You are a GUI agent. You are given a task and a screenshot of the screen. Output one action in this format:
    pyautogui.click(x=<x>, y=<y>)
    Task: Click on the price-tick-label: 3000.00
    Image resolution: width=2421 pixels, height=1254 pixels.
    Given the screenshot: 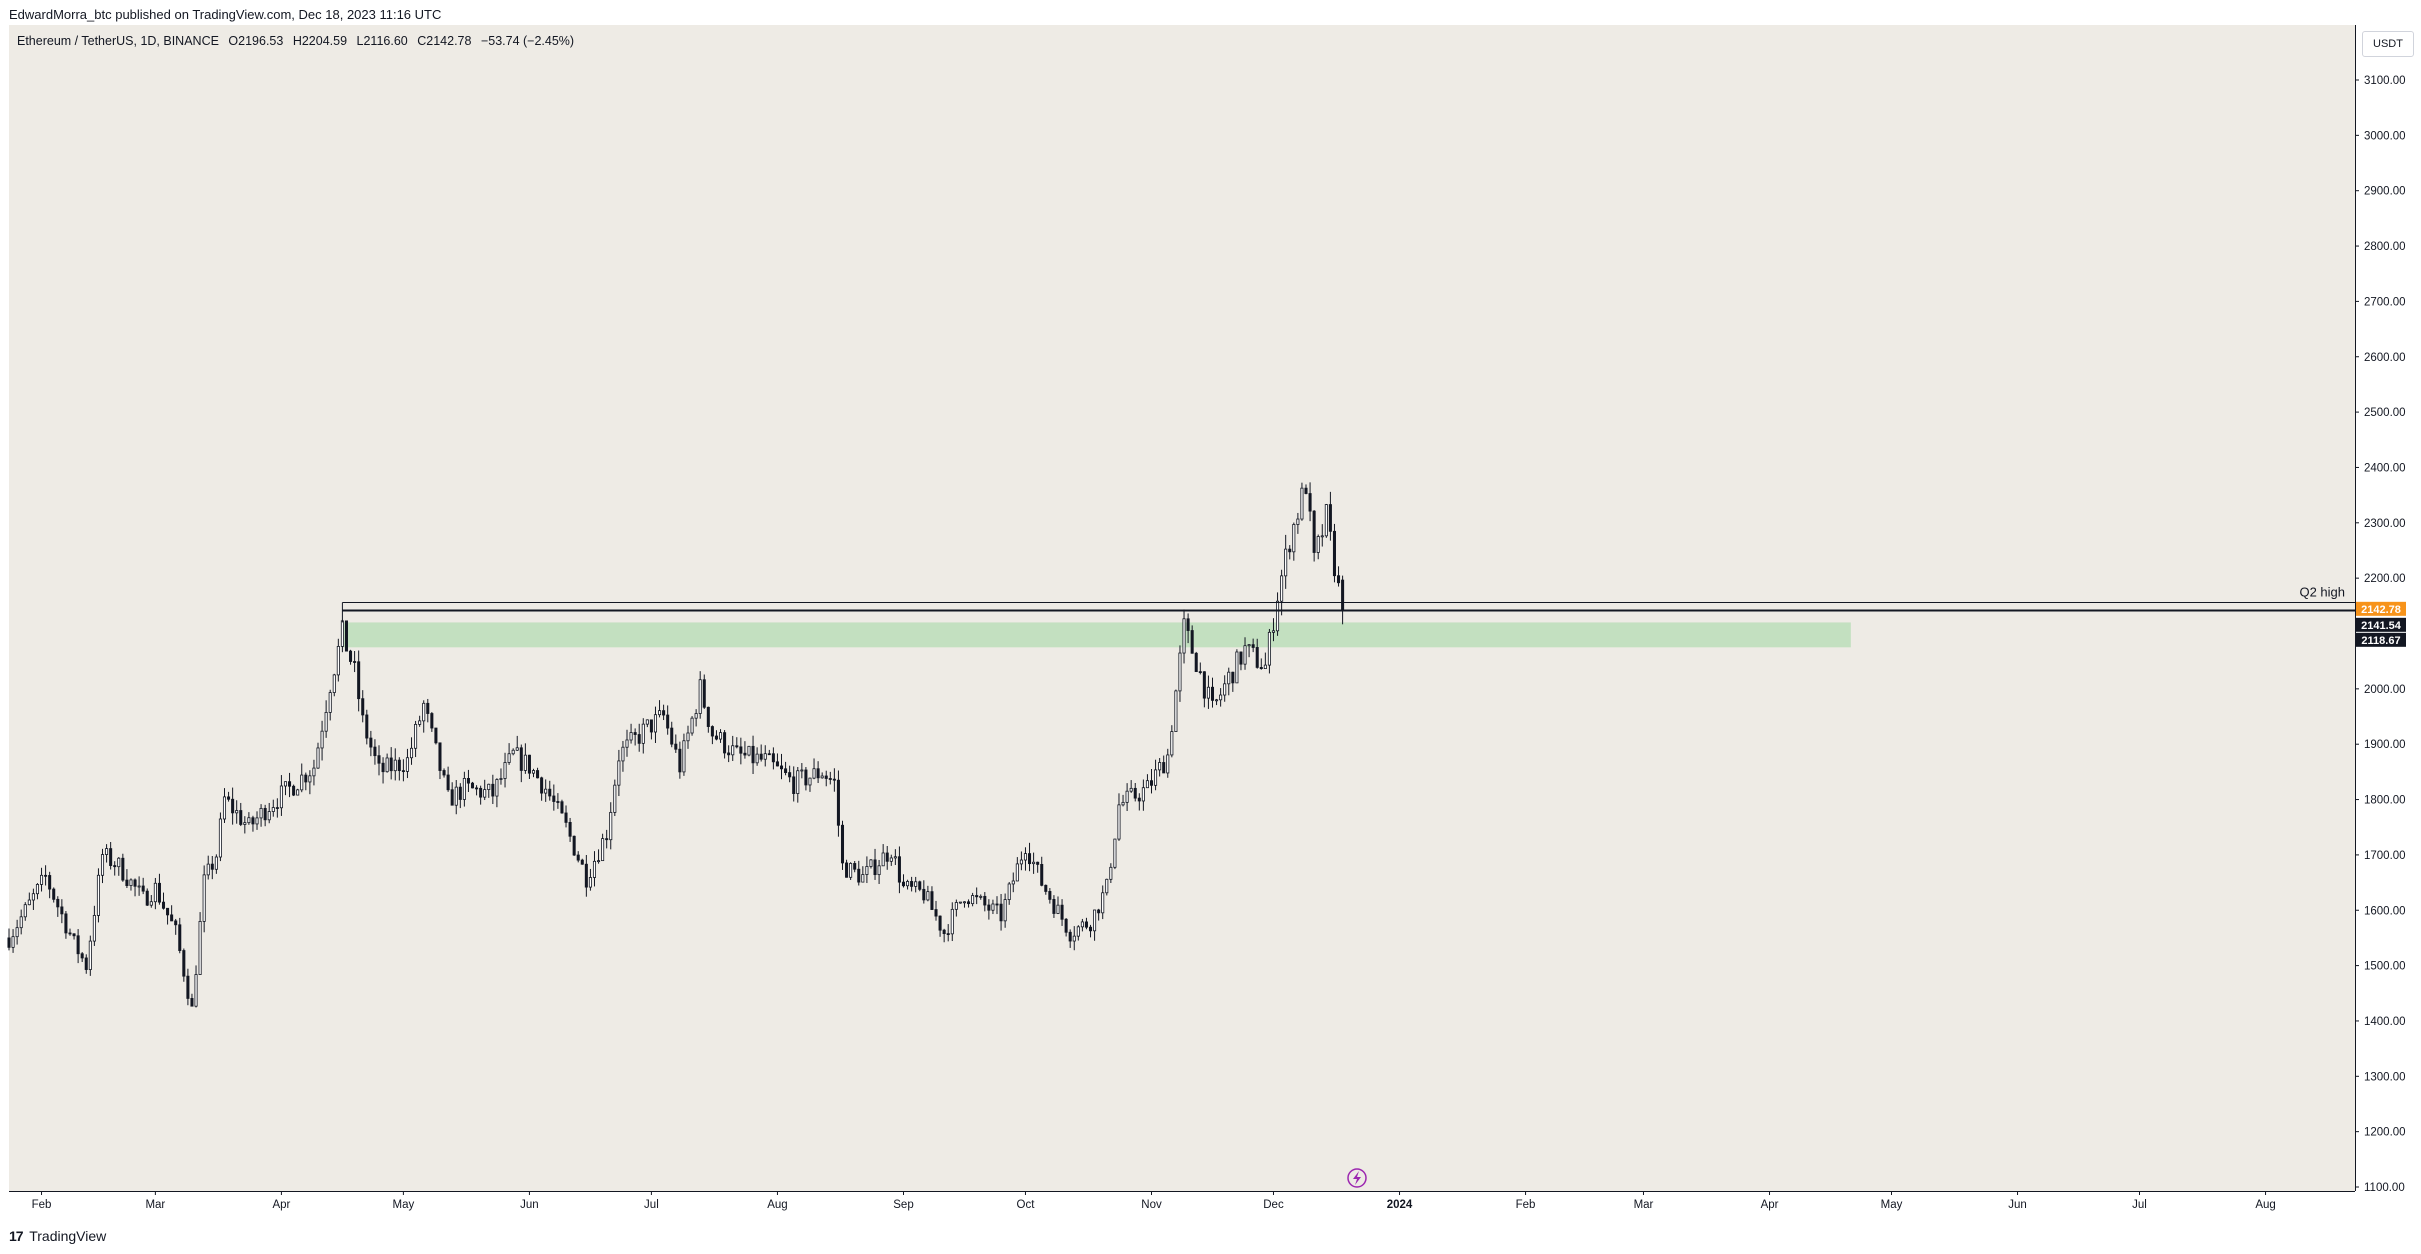 What is the action you would take?
    pyautogui.click(x=2385, y=136)
    